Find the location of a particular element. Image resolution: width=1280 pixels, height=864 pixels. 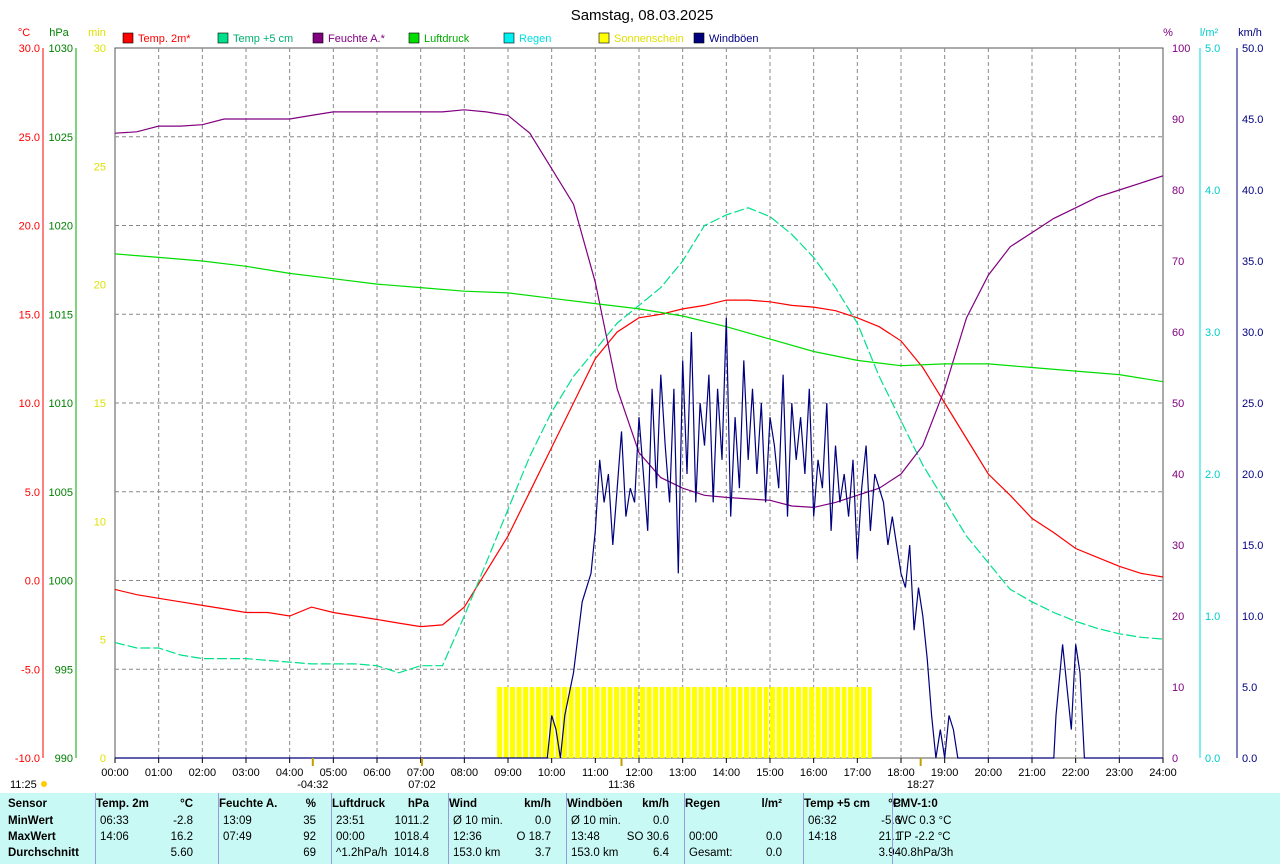

x-tick-label: 01:00 is located at coordinates (159, 773).